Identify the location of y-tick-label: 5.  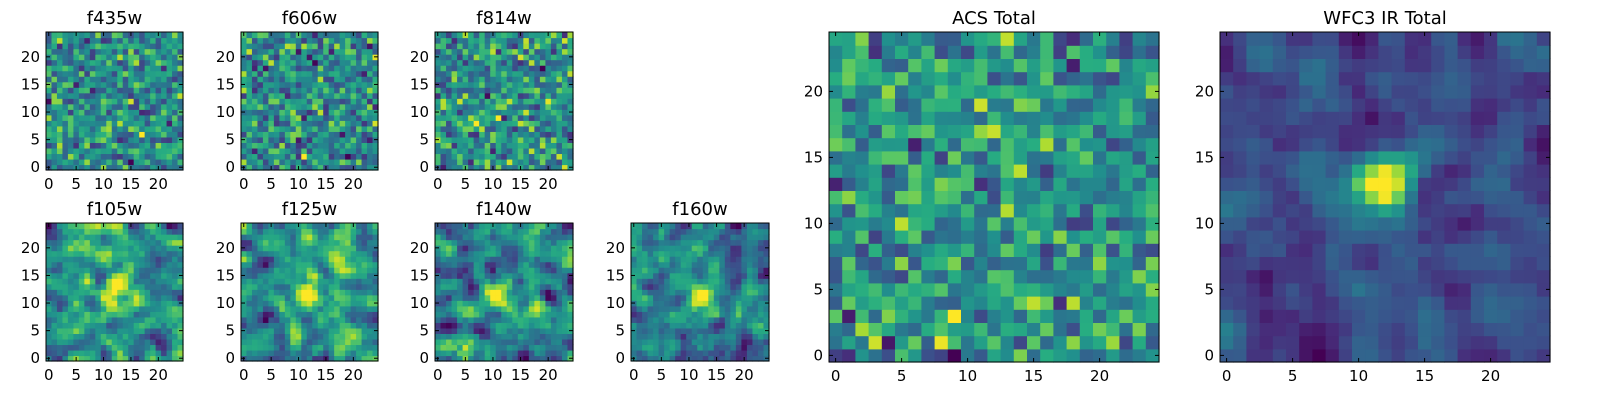
(620, 331).